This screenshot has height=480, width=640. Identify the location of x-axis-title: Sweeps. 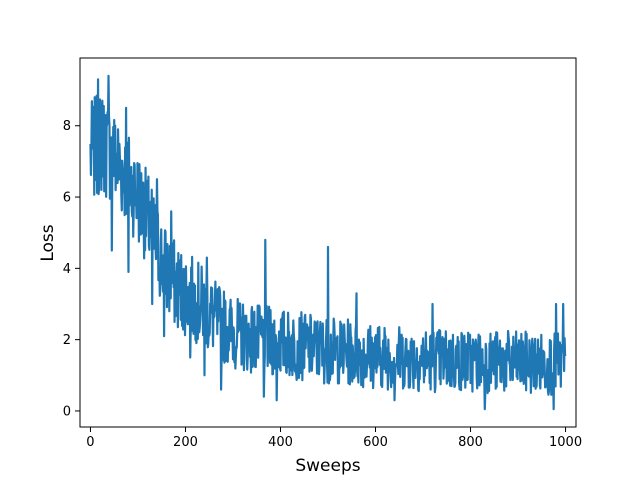
(327, 466).